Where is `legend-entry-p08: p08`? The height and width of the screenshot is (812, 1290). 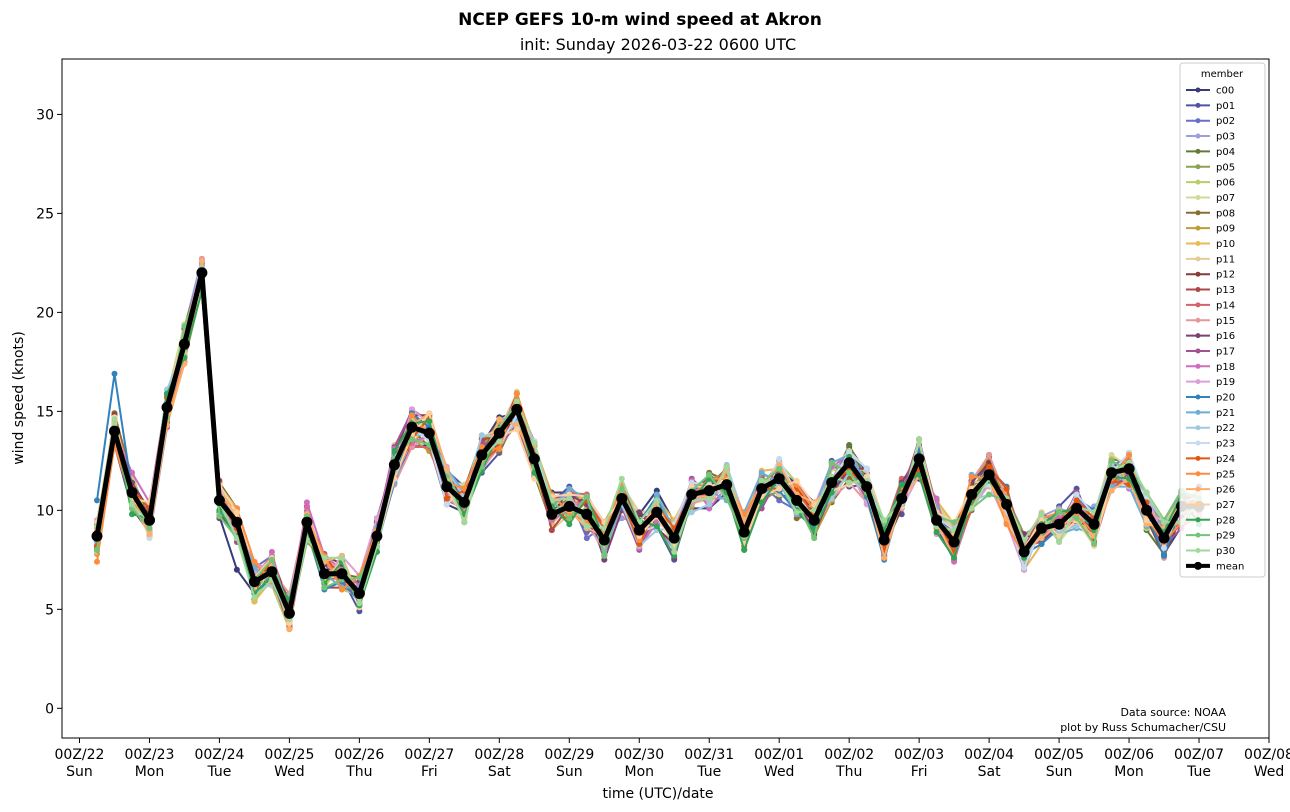 legend-entry-p08: p08 is located at coordinates (1210, 213).